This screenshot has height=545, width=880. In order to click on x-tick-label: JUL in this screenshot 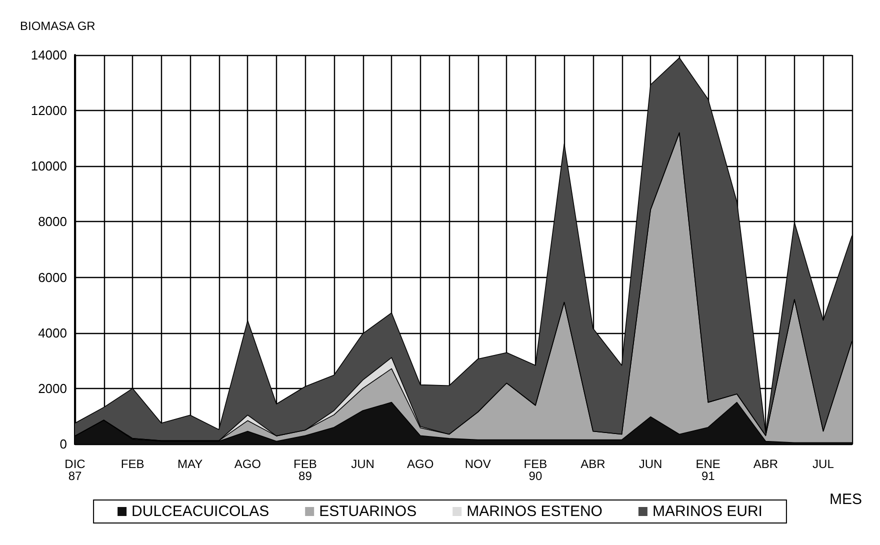, I will do `click(823, 464)`.